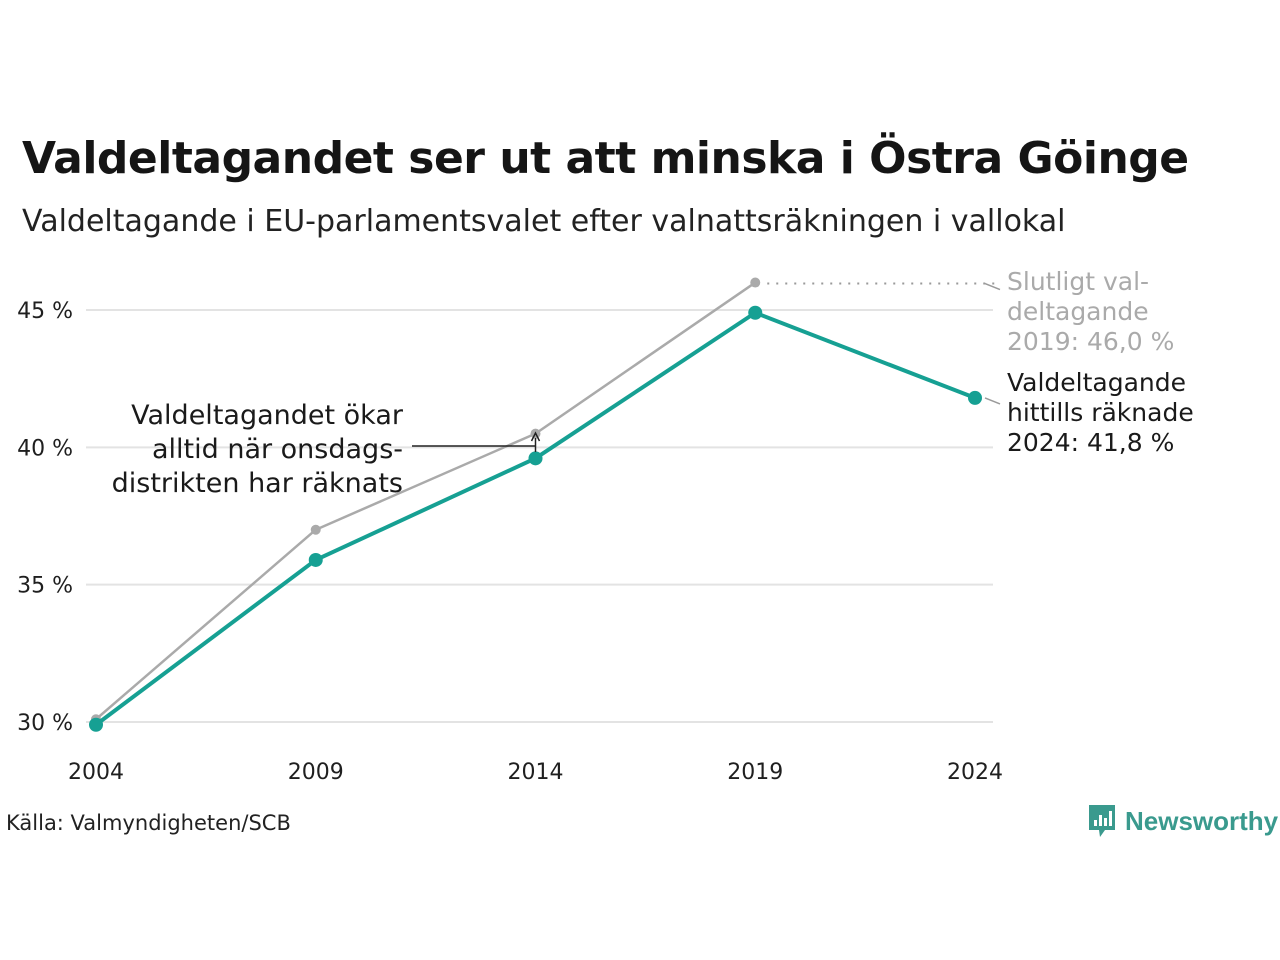 Image resolution: width=1280 pixels, height=960 pixels. I want to click on x-tick-label: 2024, so click(975, 772).